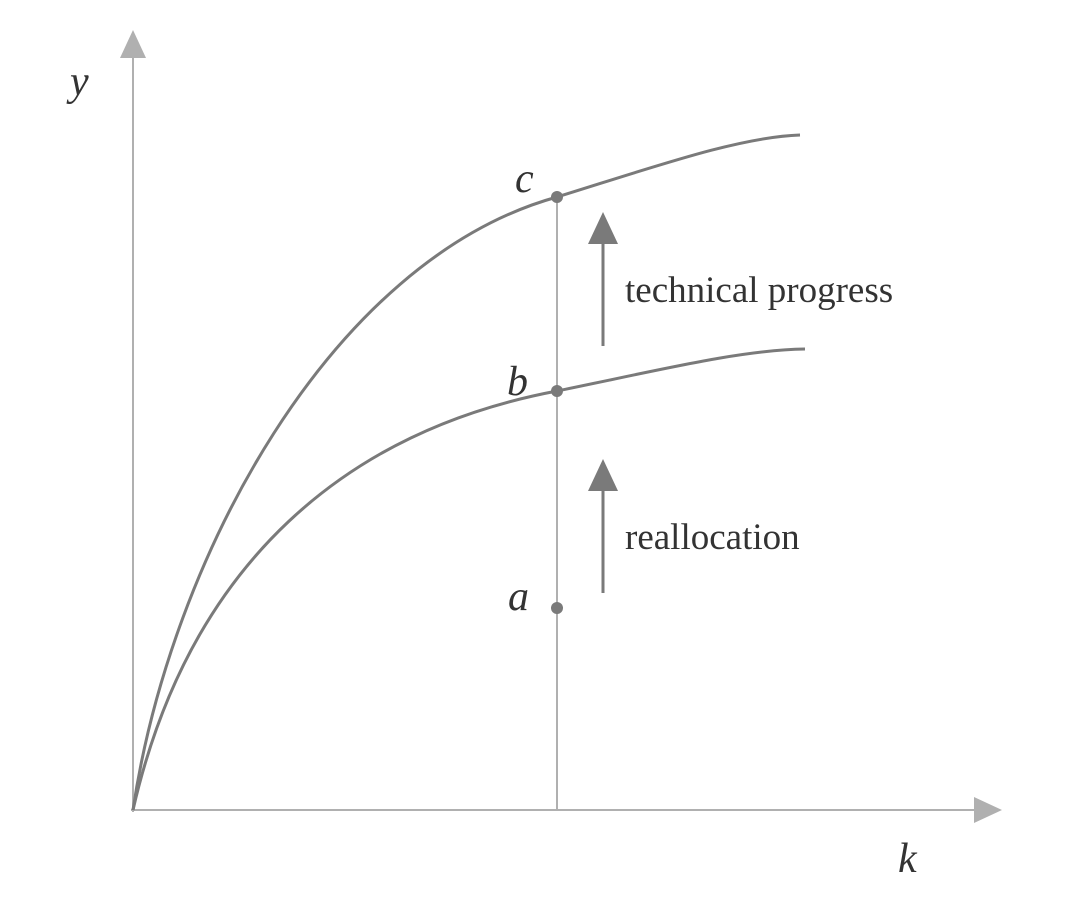  What do you see at coordinates (518, 597) in the screenshot?
I see `point-label: a` at bounding box center [518, 597].